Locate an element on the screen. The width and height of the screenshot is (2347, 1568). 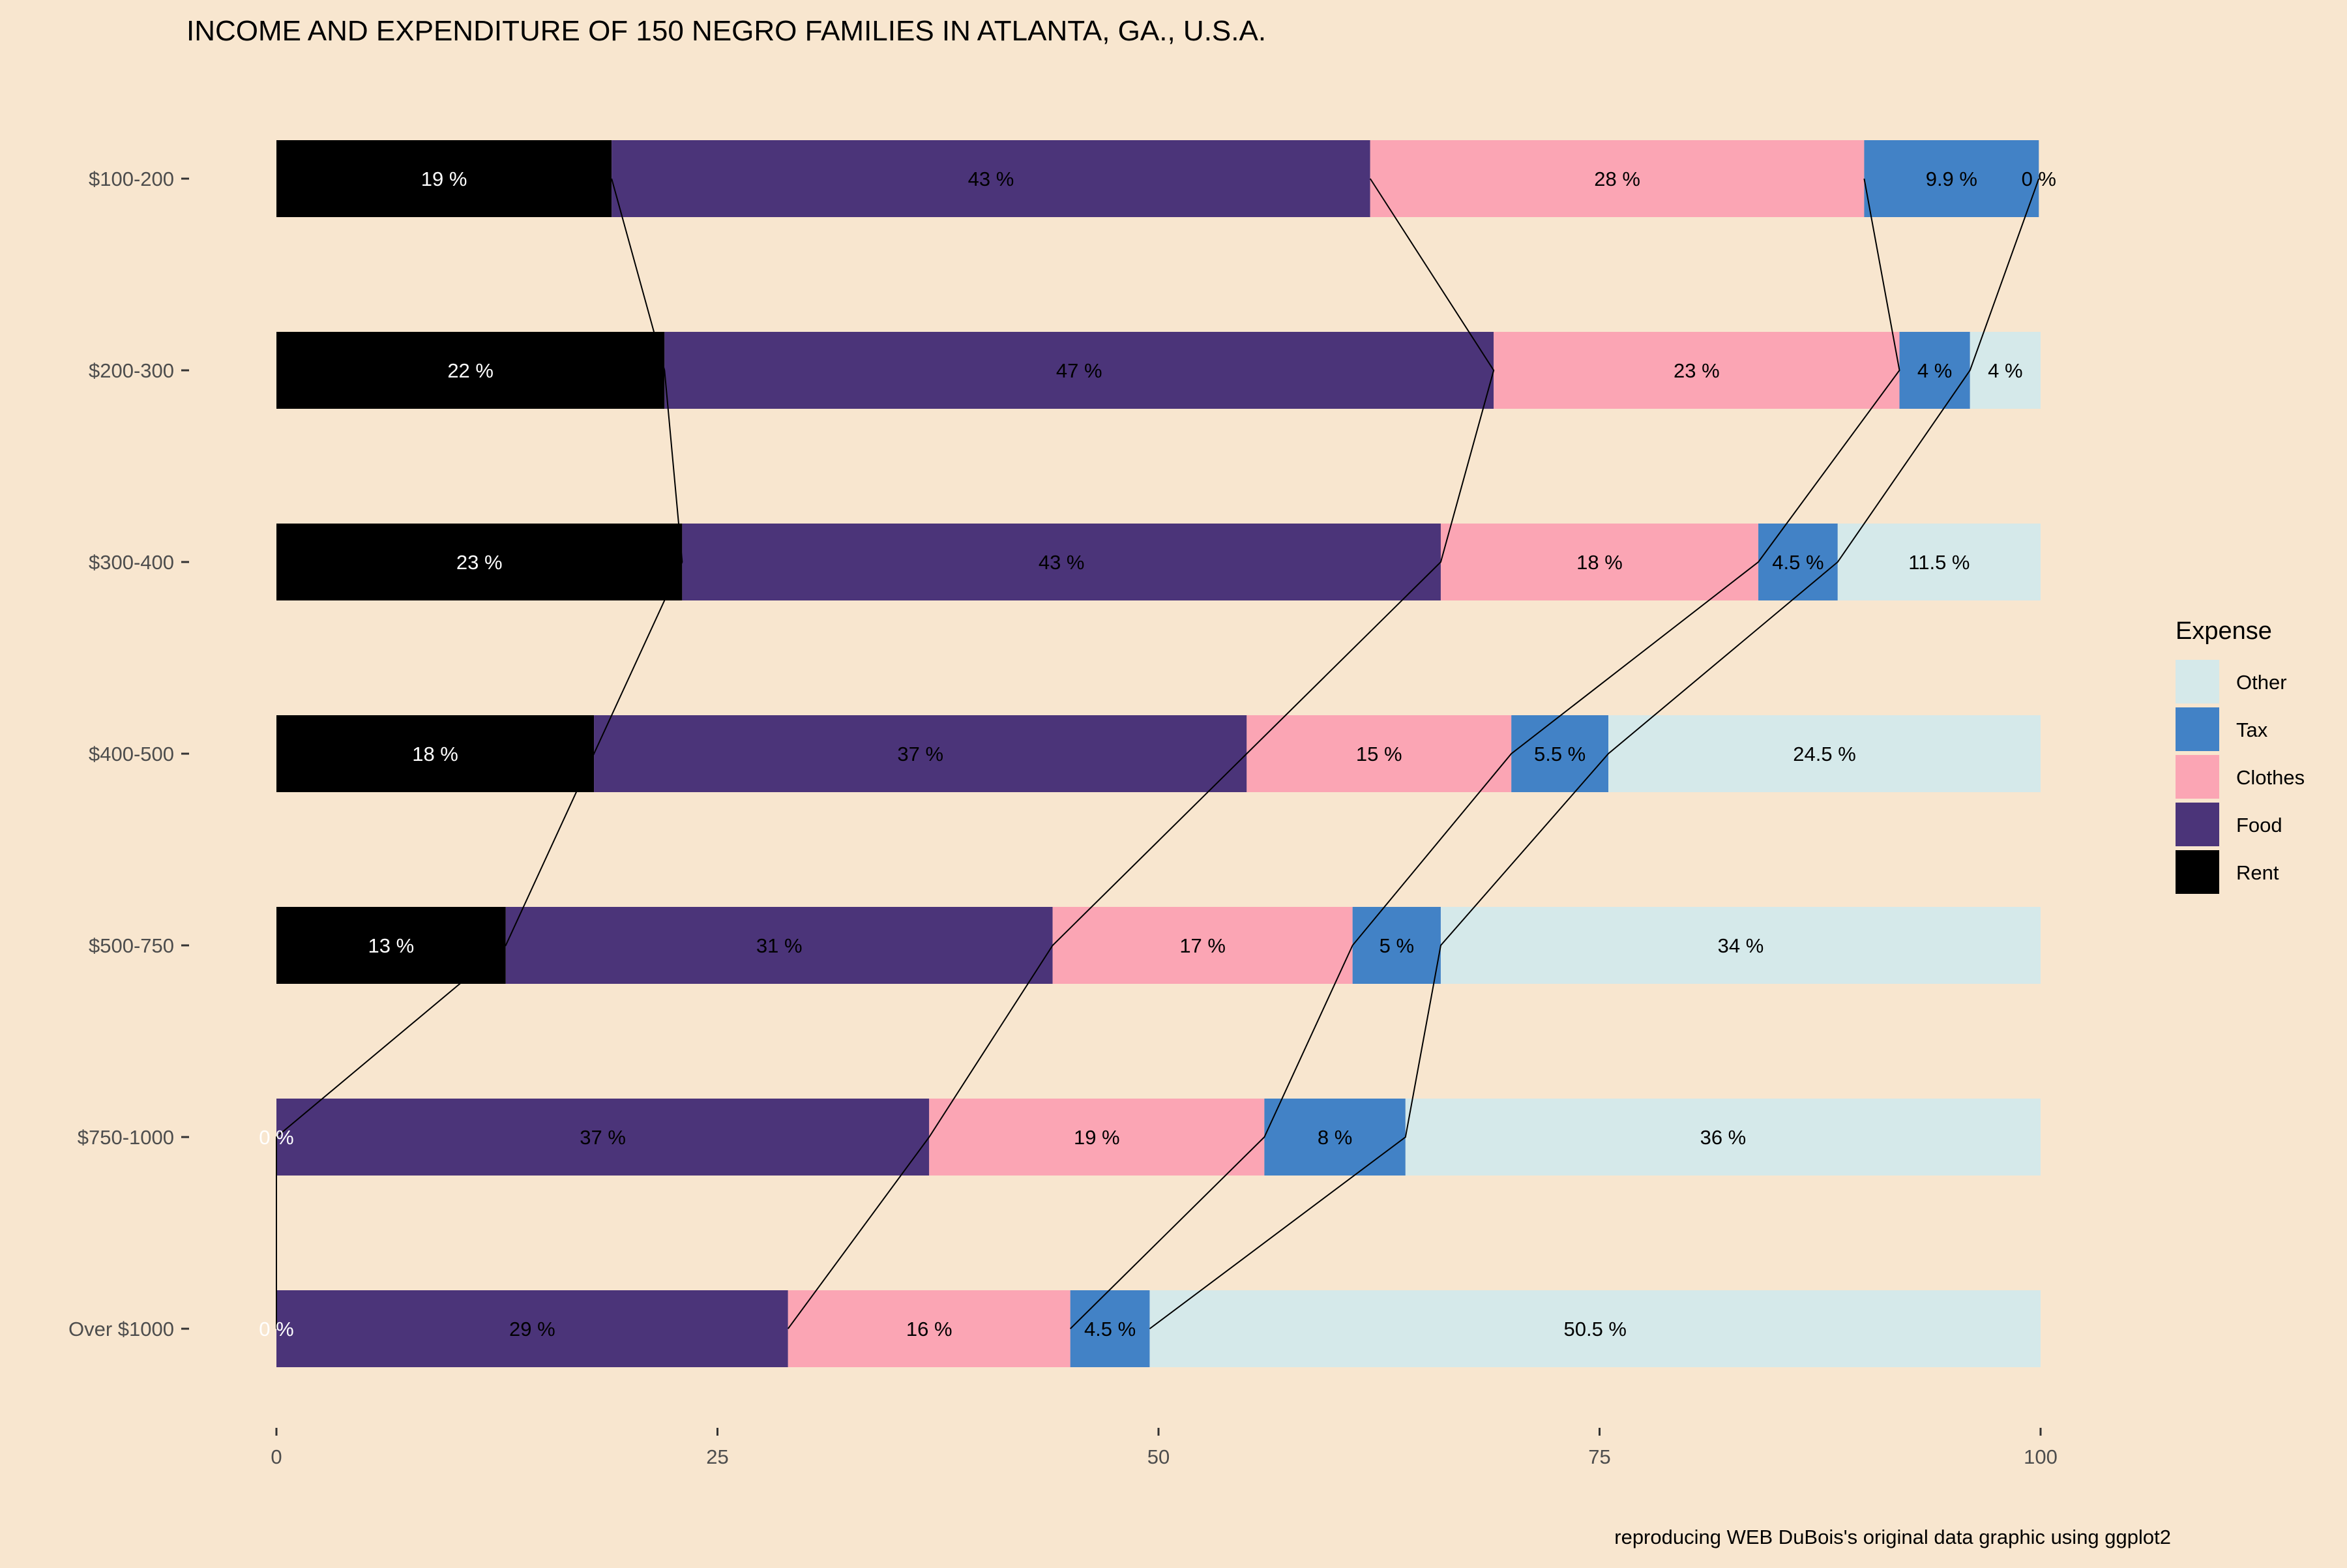
legend-swatch-rent is located at coordinates (2197, 872).